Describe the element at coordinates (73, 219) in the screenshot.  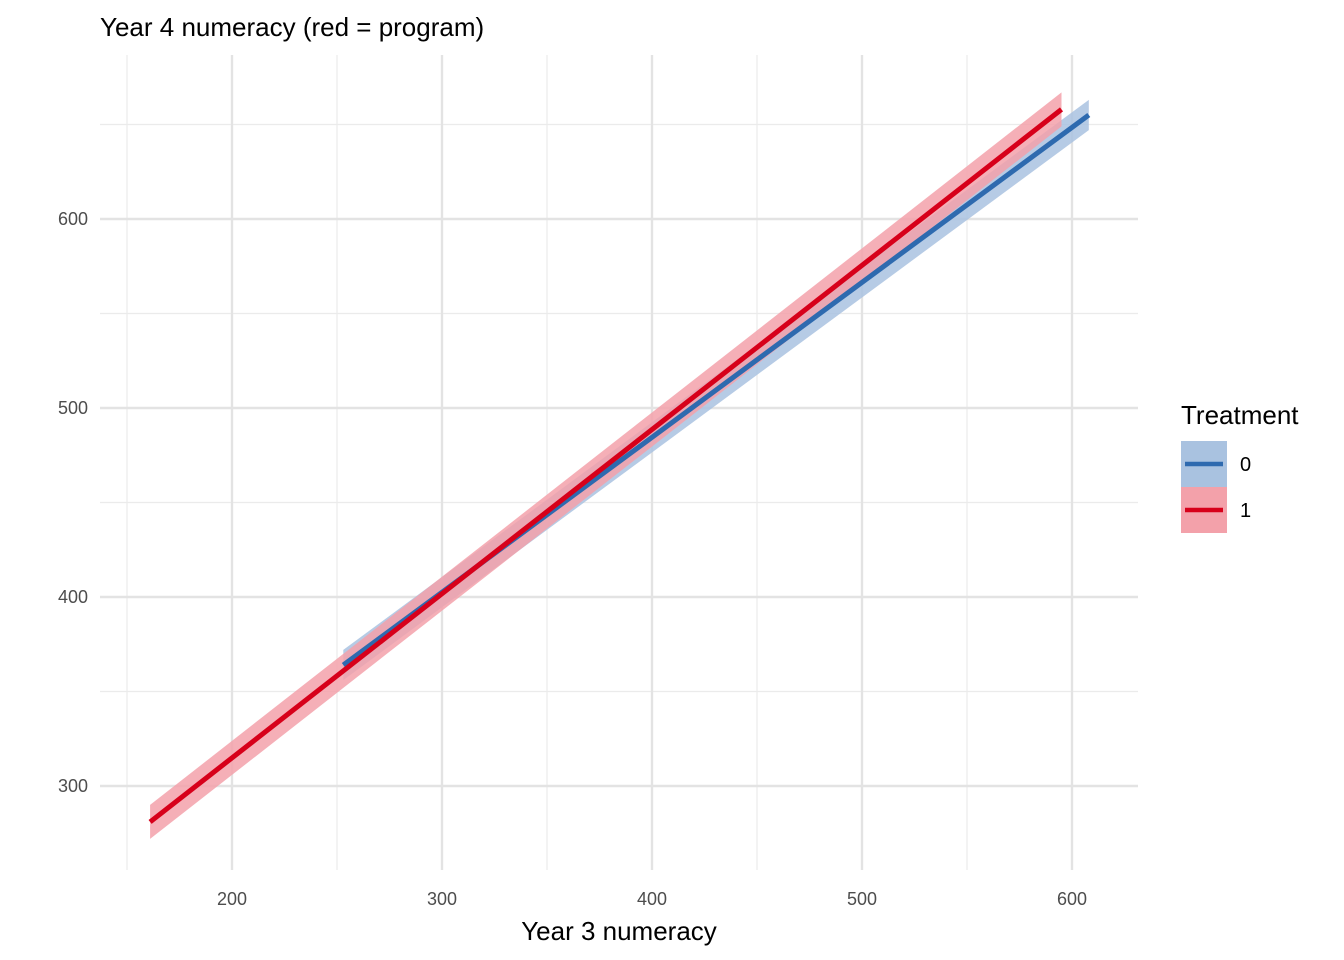
I see `y-tick-label: 600` at that location.